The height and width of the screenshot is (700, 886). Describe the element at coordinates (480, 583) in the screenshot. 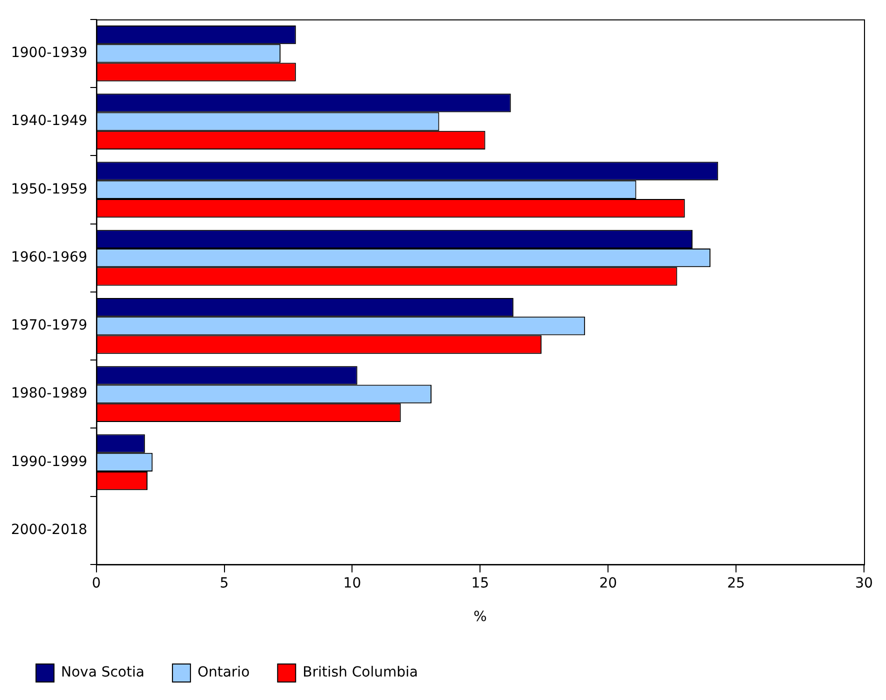

I see `x-tick-label: 15` at that location.